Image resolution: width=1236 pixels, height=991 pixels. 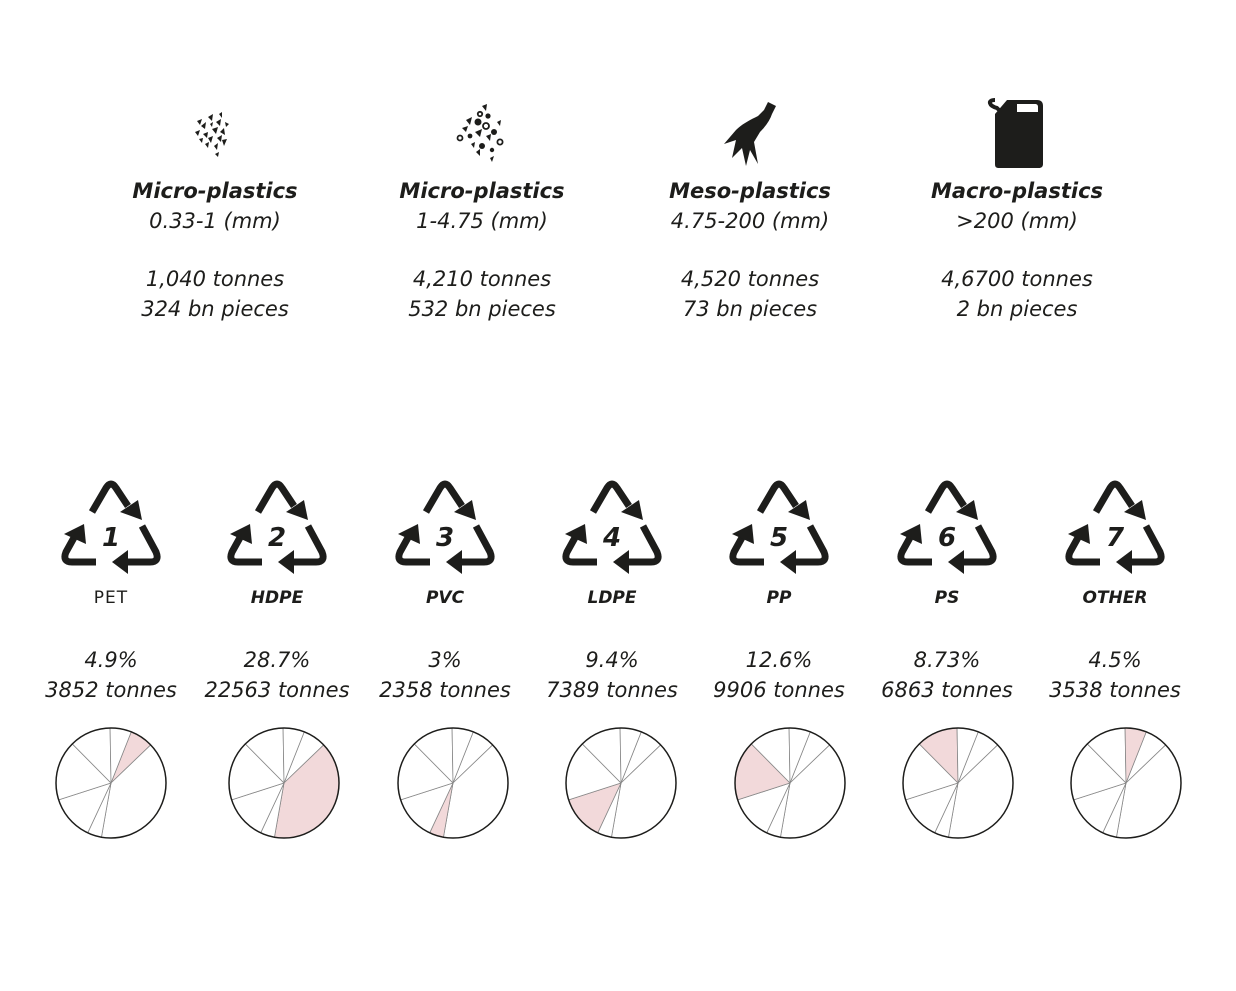 I want to click on recycling-number: 1, so click(x=111, y=538).